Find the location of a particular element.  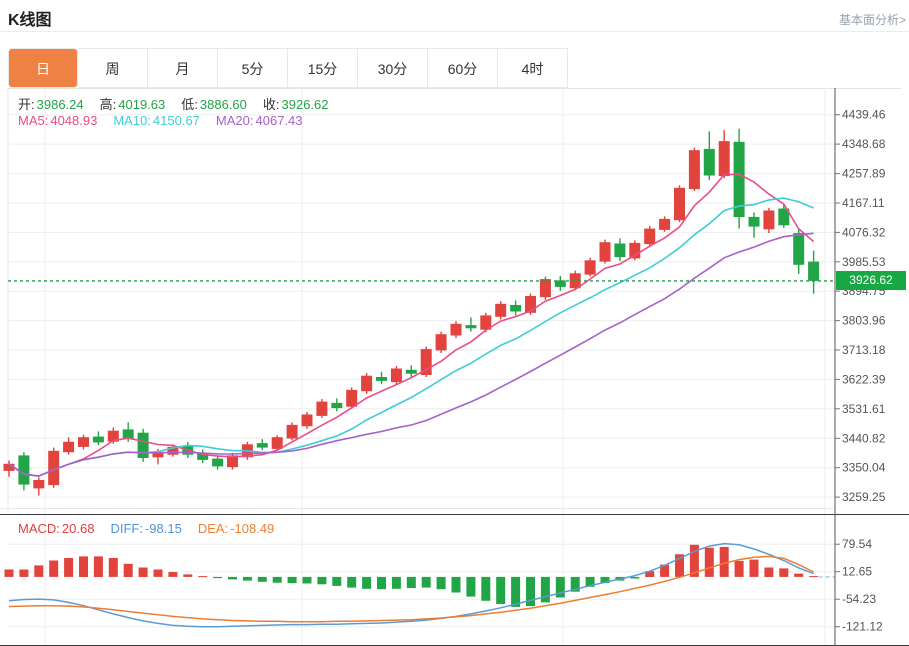

svg-text: 4257.89 is located at coordinates (864, 174).